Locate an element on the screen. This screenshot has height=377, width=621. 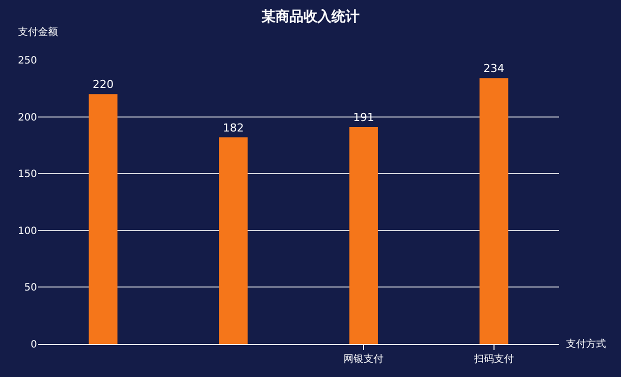
data-label: 234 is located at coordinates (493, 69).